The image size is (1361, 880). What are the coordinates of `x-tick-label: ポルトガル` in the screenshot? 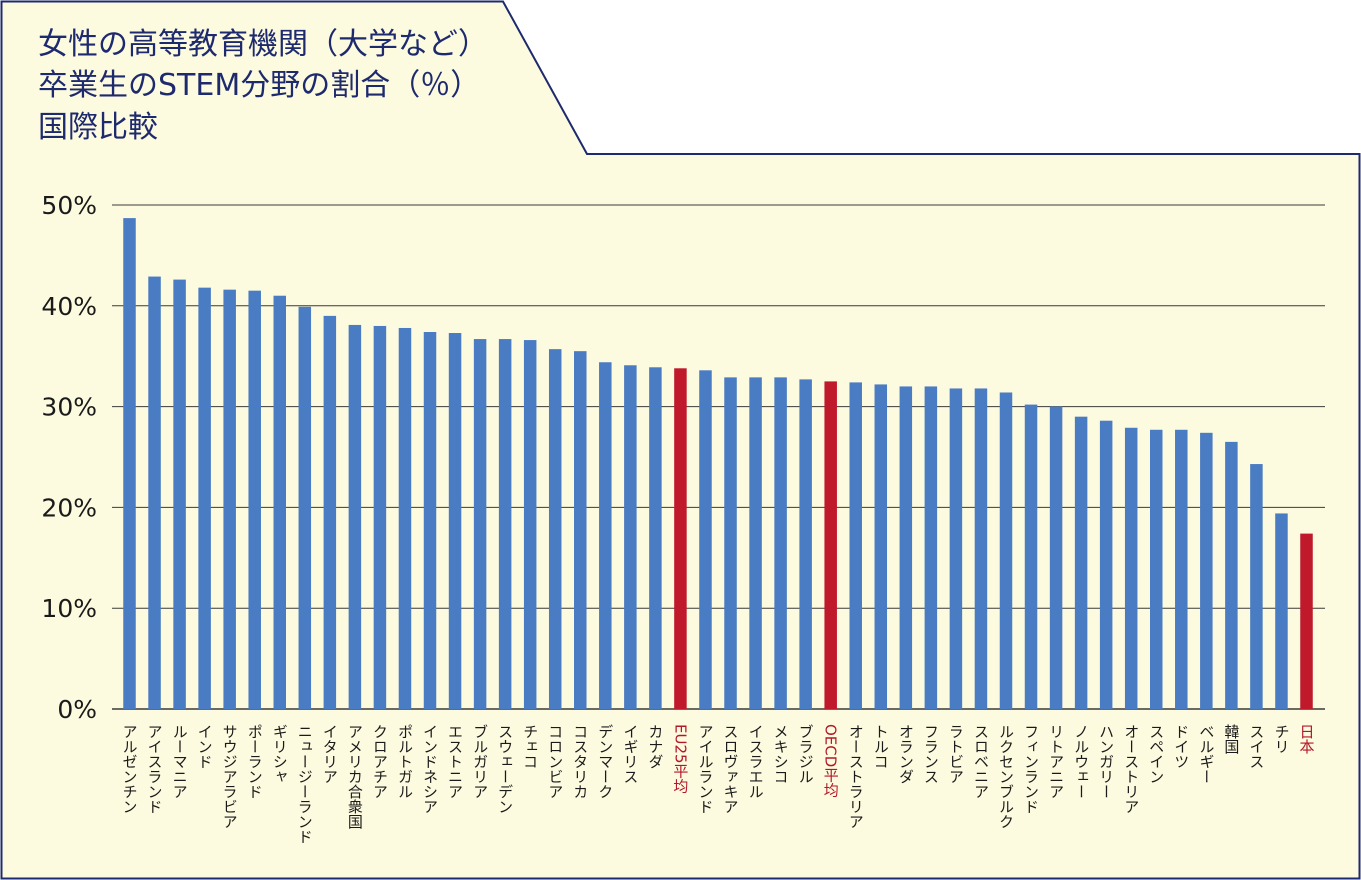 It's located at (405, 761).